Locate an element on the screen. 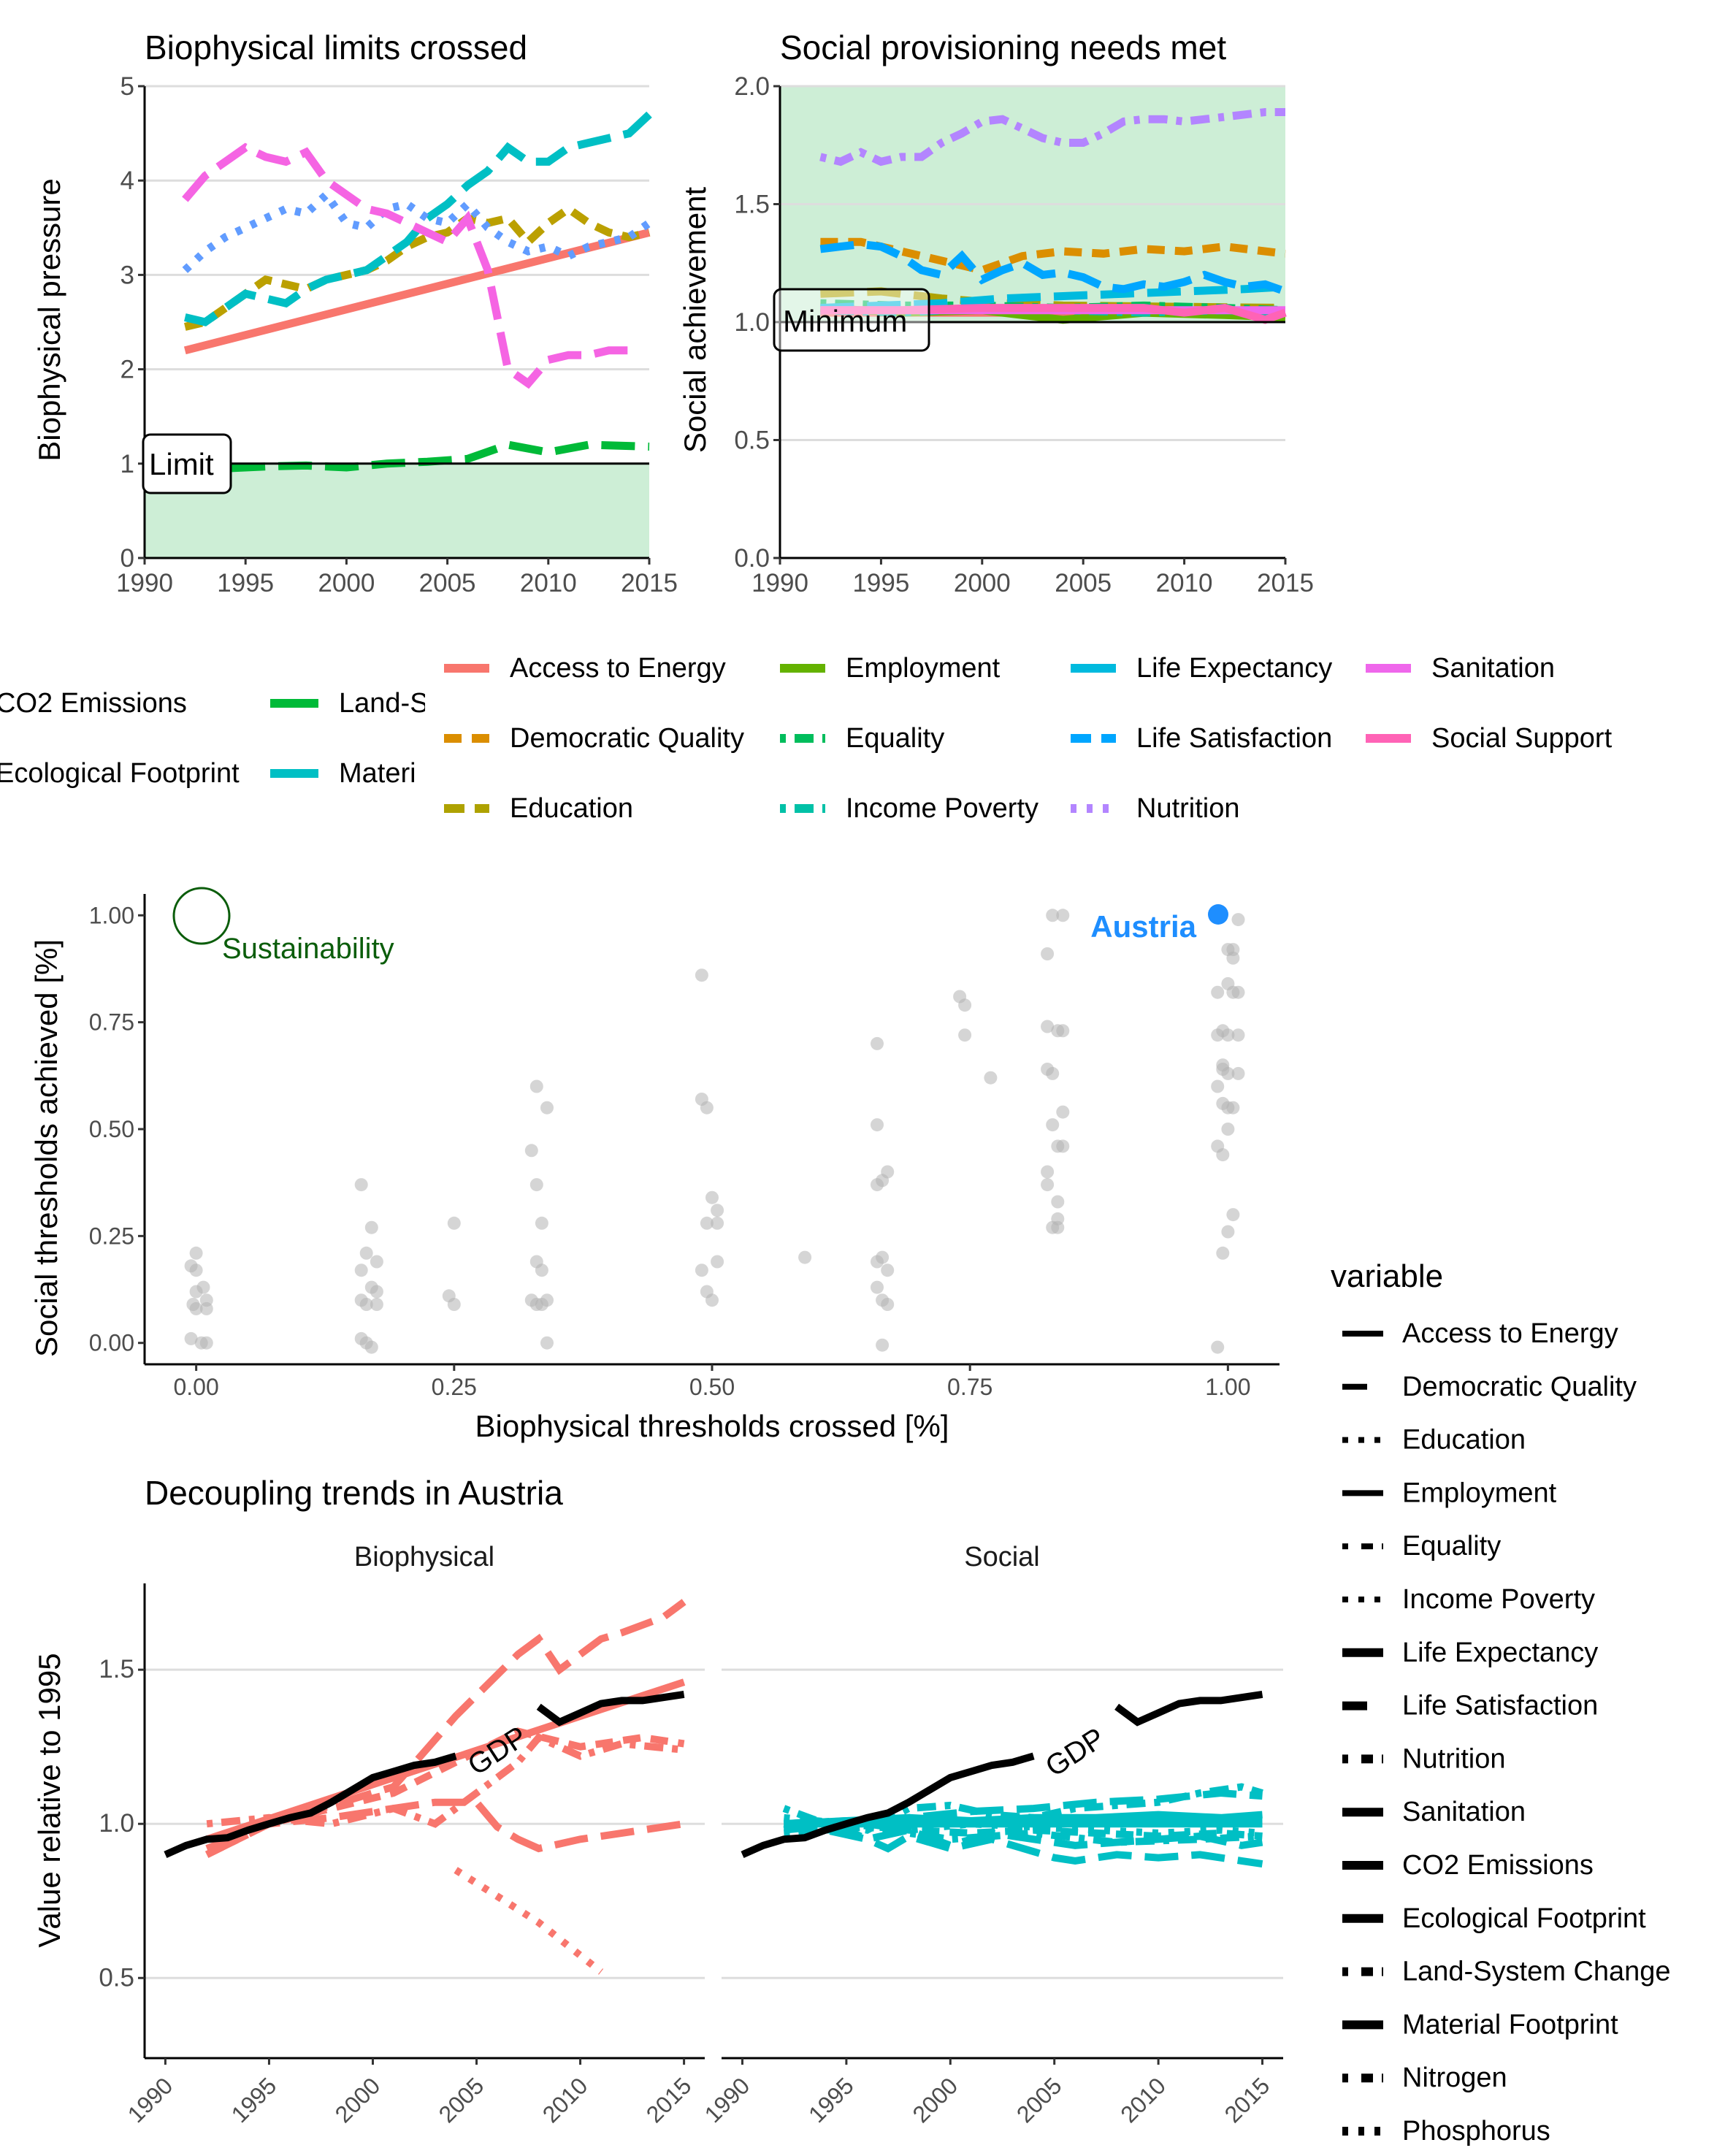 The image size is (1725, 2156). legend-item-material-footprint: Material Footprint is located at coordinates (1480, 2025).